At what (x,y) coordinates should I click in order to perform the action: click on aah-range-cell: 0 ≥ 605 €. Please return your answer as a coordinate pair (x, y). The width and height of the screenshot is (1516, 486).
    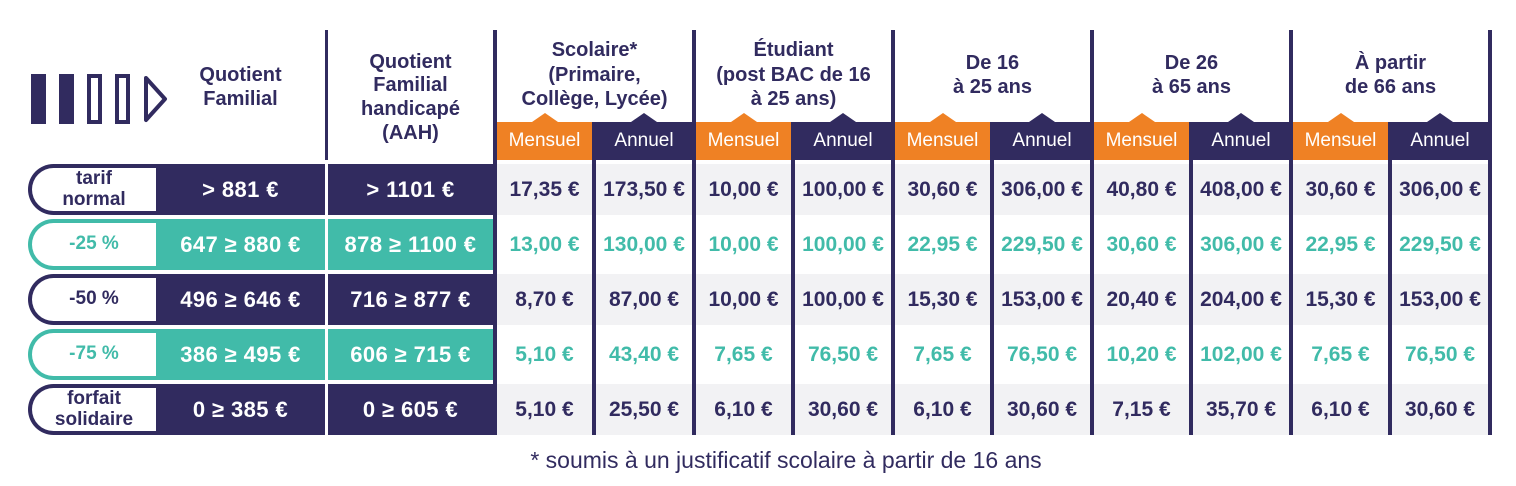
    Looking at the image, I should click on (410, 409).